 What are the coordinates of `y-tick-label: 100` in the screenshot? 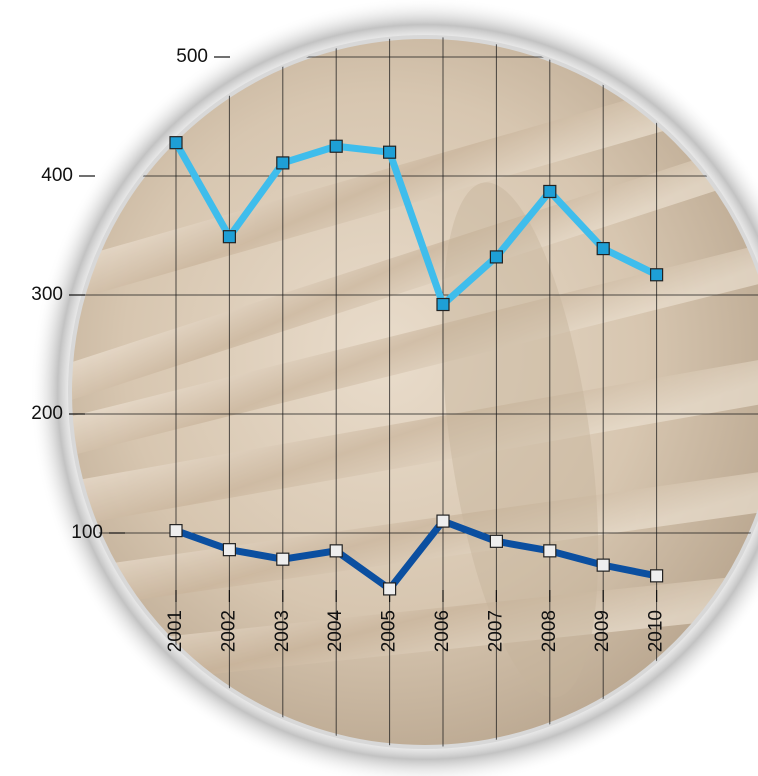 It's located at (87, 532).